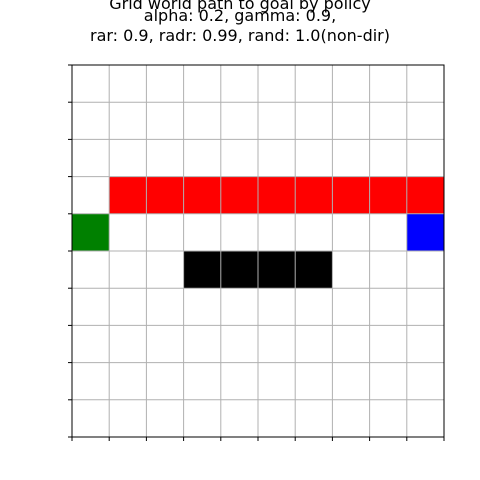 Image resolution: width=480 pixels, height=480 pixels. I want to click on chart-title-line-1: Grid world path to goal by policy, so click(240, 6).